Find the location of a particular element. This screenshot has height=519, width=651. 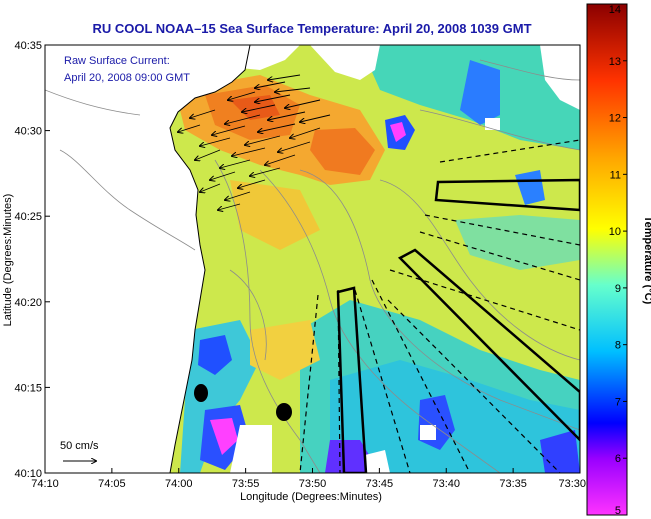

colorbar-tick-label: 8 is located at coordinates (618, 346).